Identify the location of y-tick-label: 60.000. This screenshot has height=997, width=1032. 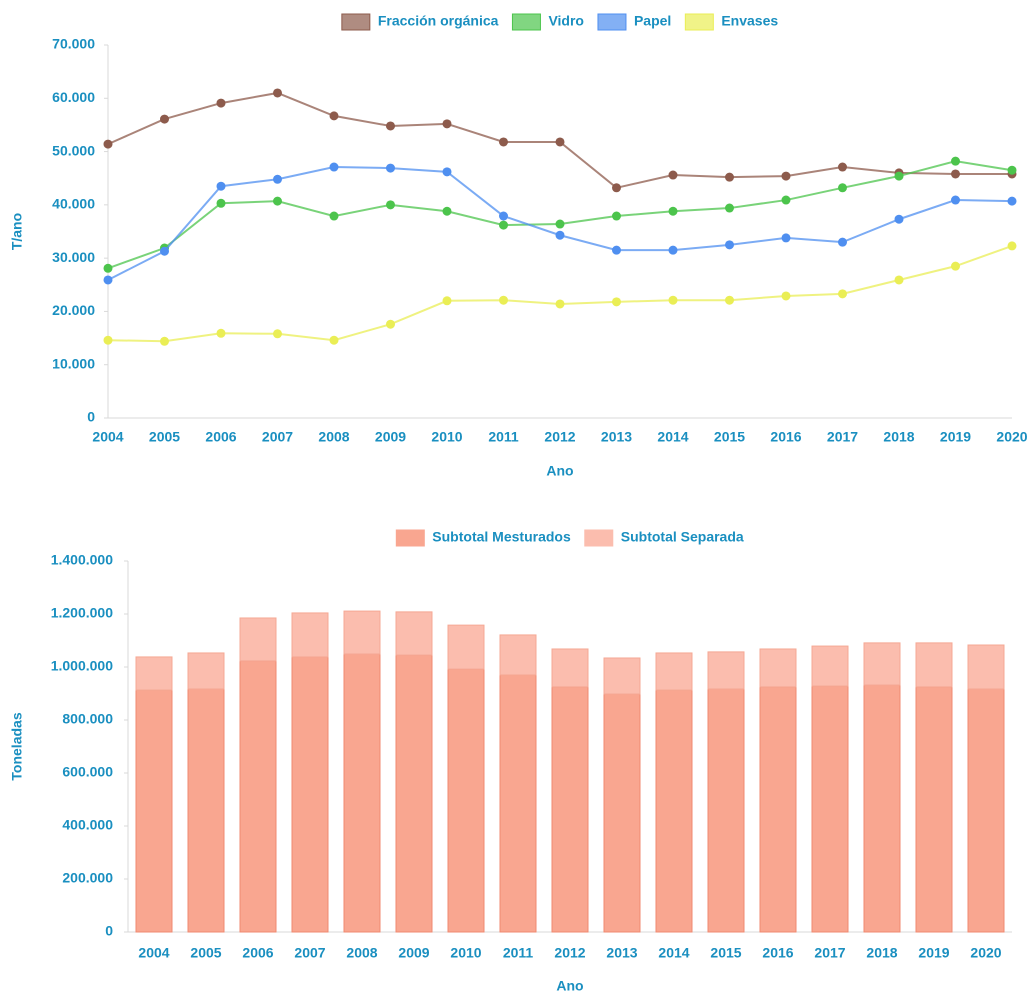
(73, 97).